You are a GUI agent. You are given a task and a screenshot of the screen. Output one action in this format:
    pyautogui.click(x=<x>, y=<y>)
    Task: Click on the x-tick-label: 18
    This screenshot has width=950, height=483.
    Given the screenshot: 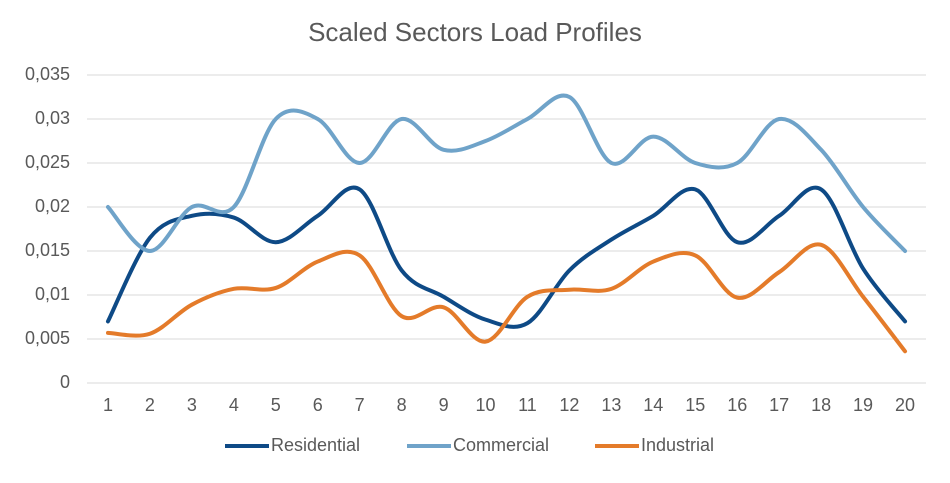 What is the action you would take?
    pyautogui.click(x=821, y=405)
    